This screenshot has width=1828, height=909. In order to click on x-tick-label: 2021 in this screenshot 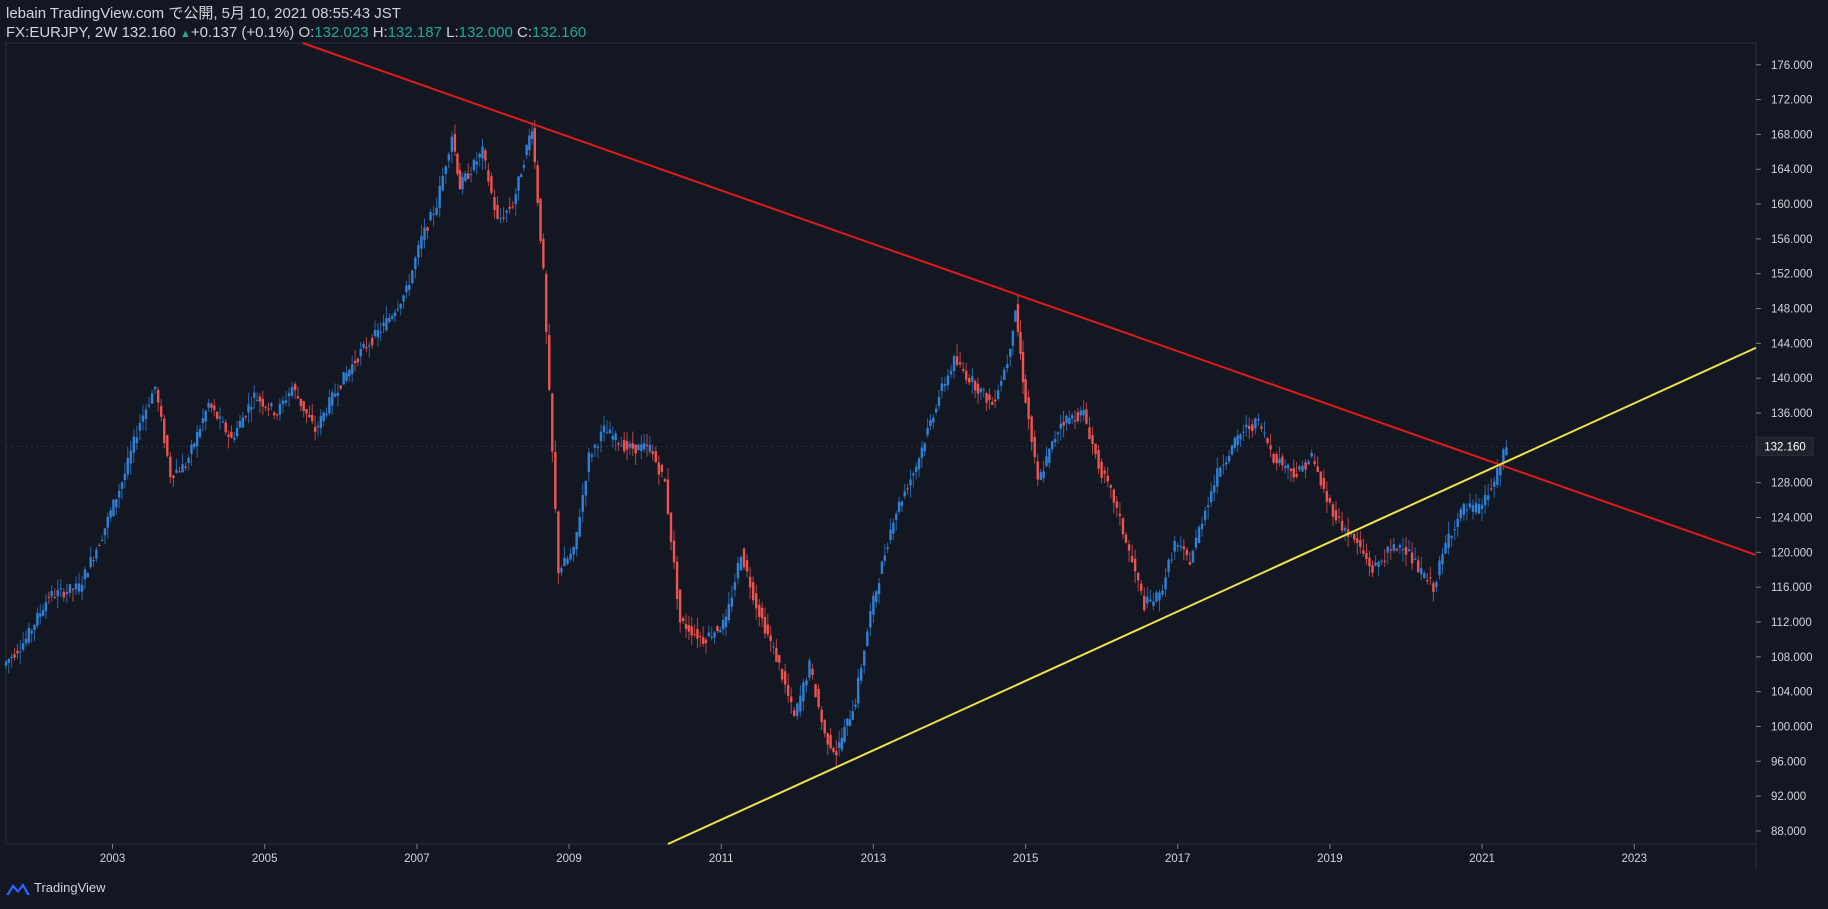, I will do `click(1482, 859)`.